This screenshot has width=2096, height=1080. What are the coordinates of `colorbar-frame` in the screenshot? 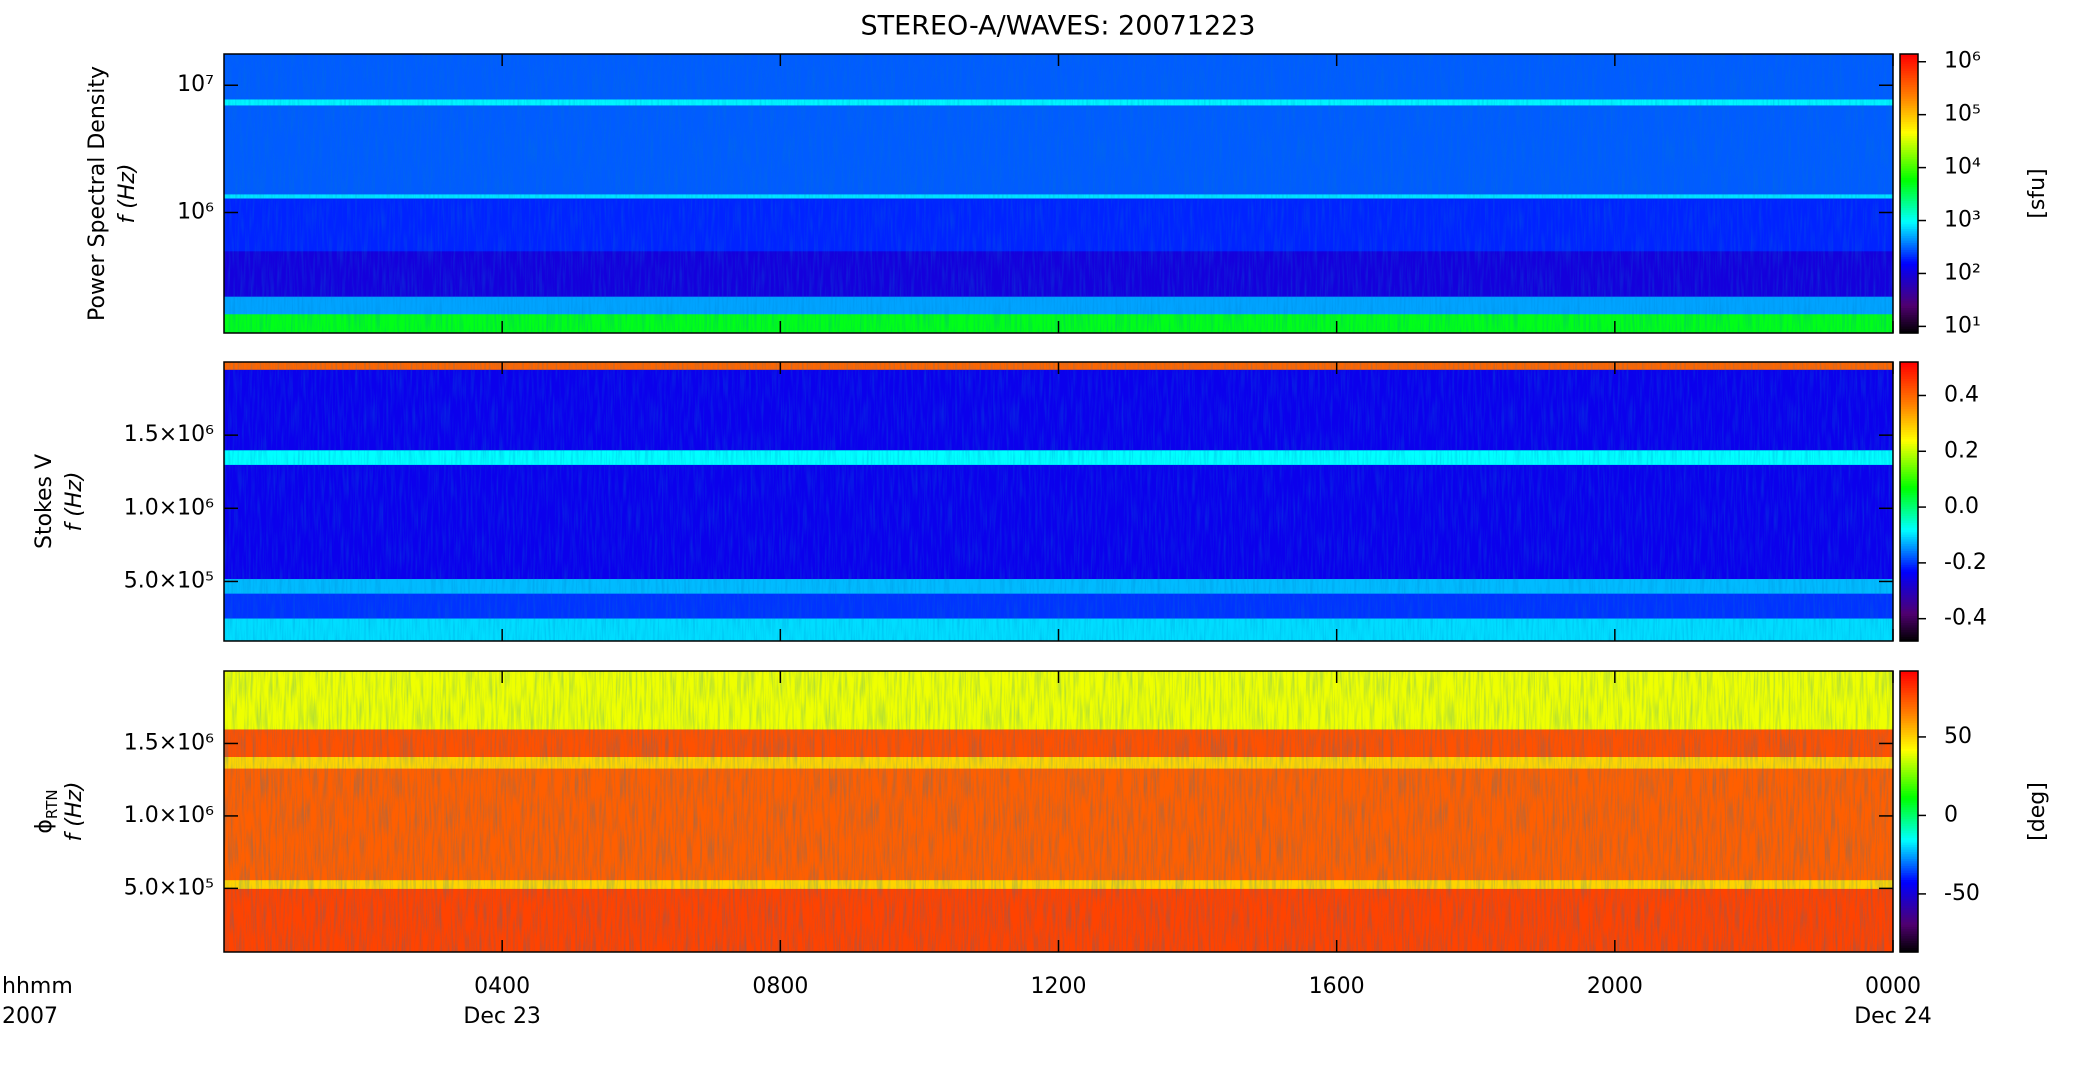 It's located at (1909, 193).